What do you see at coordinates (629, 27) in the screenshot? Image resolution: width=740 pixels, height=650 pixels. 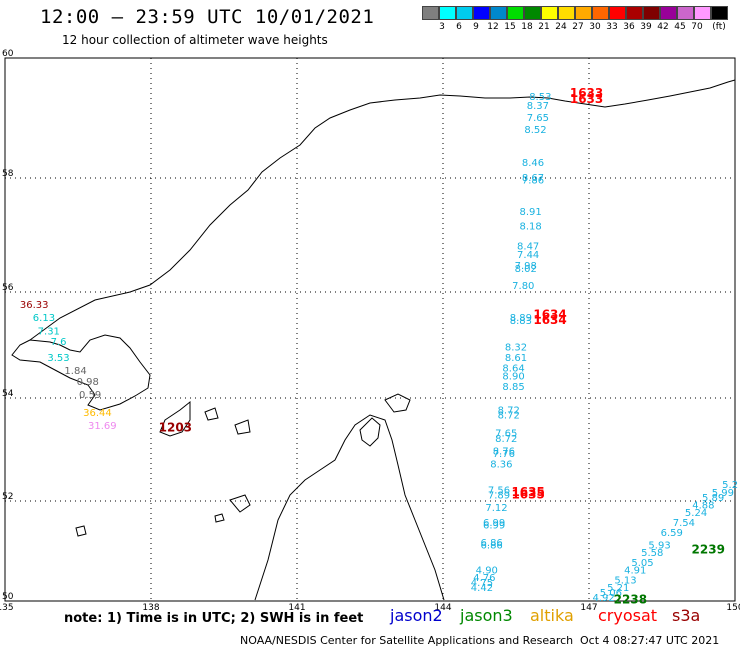 I see `legend-value-label: 36` at bounding box center [629, 27].